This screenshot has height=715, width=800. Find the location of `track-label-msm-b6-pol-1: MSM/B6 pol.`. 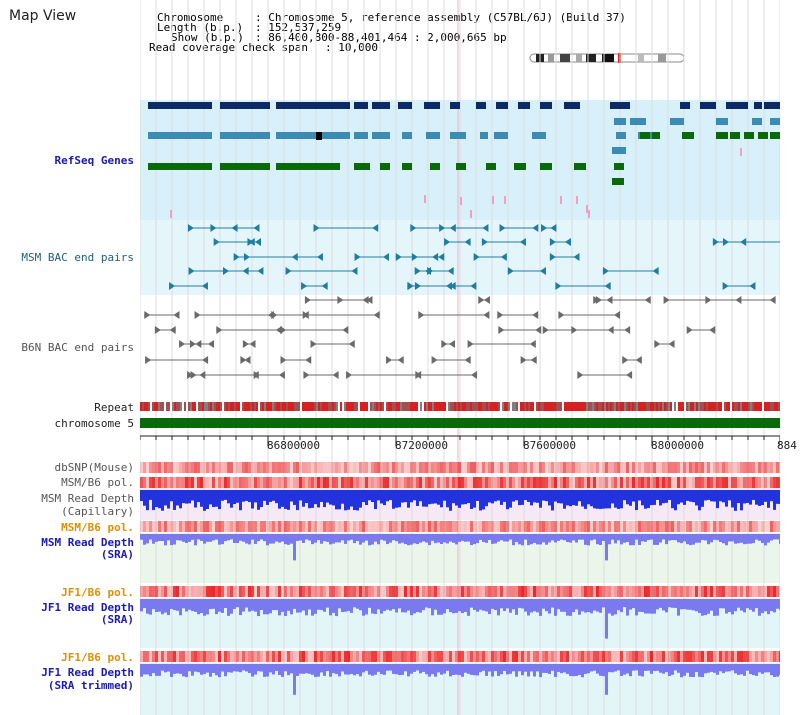

track-label-msm-b6-pol-1: MSM/B6 pol. is located at coordinates (97, 482).